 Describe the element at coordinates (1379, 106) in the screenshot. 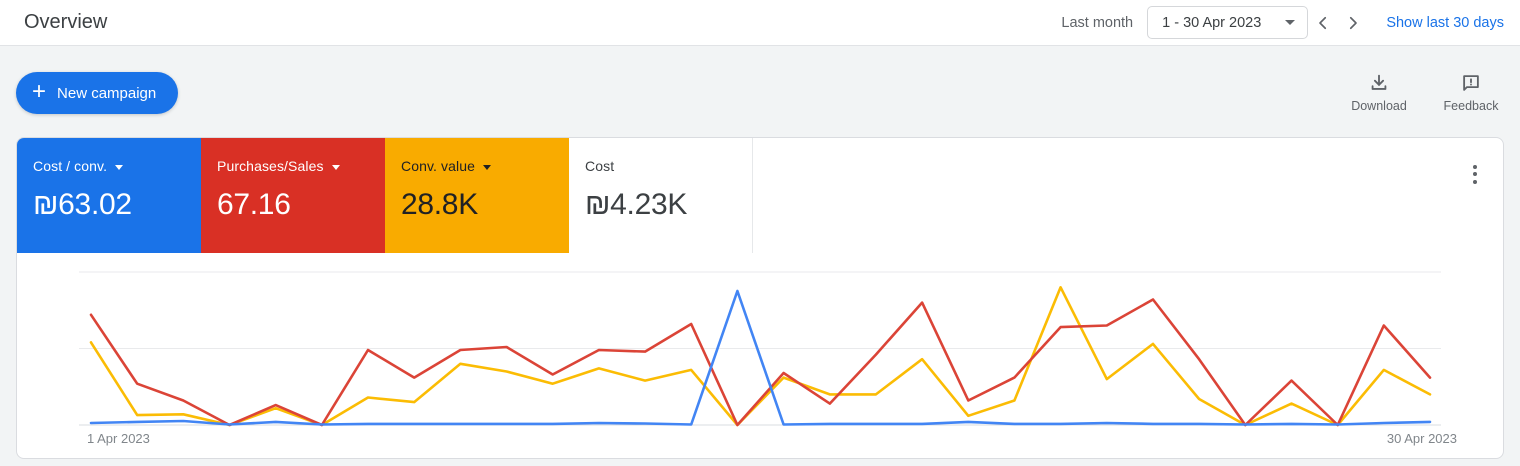

I see `download-label: Download` at that location.